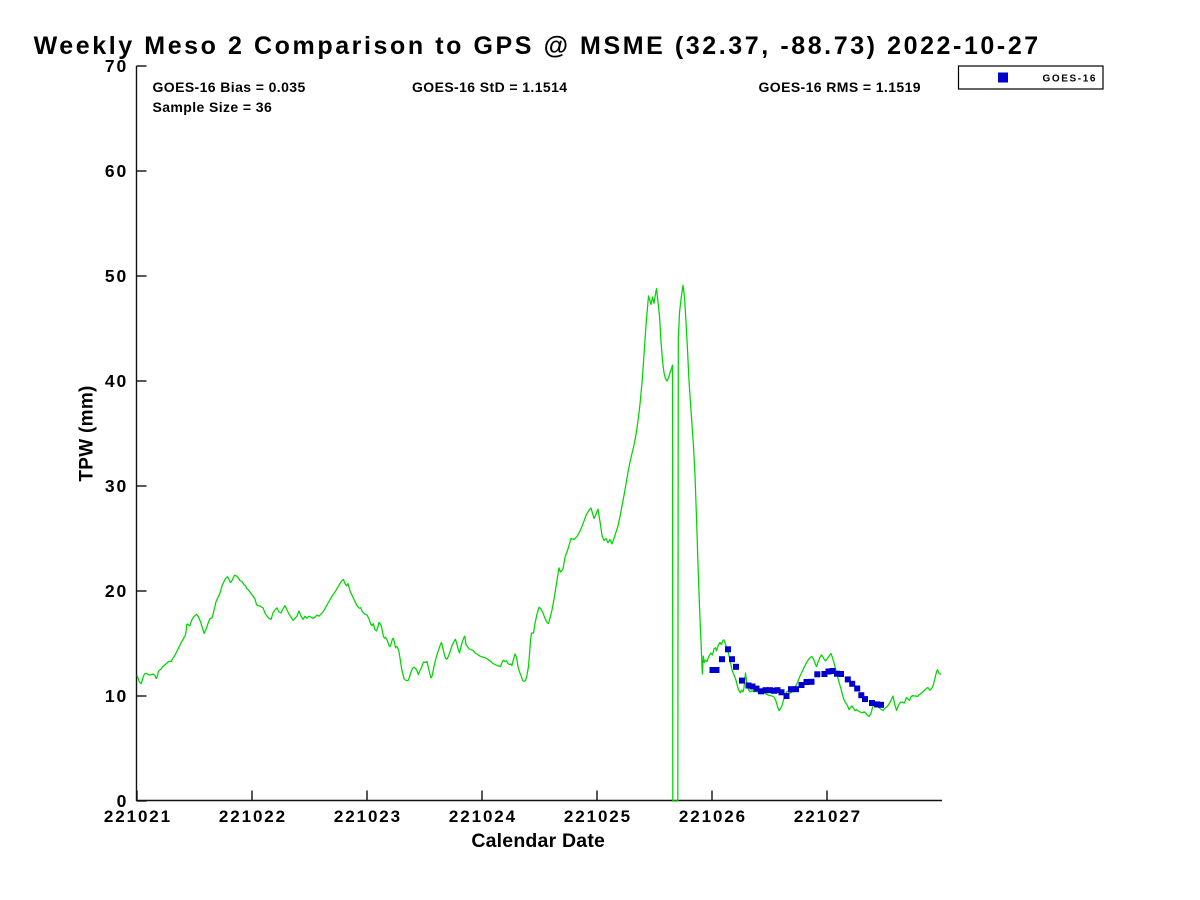  What do you see at coordinates (538, 841) in the screenshot?
I see `svg-text: Calendar Date` at bounding box center [538, 841].